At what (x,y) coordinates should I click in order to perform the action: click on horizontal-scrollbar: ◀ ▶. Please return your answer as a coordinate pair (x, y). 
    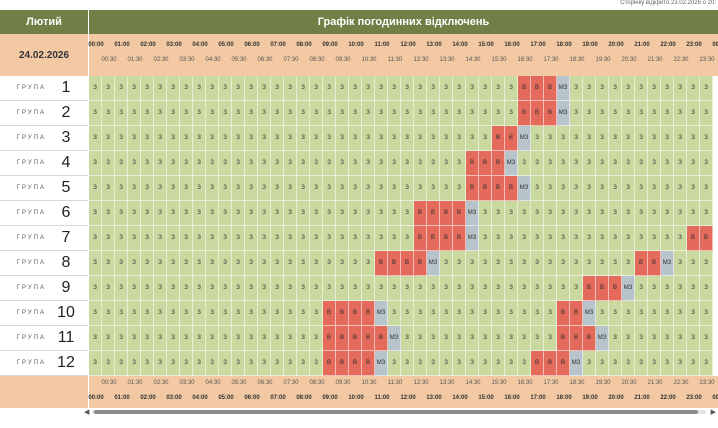
    Looking at the image, I should click on (401, 412).